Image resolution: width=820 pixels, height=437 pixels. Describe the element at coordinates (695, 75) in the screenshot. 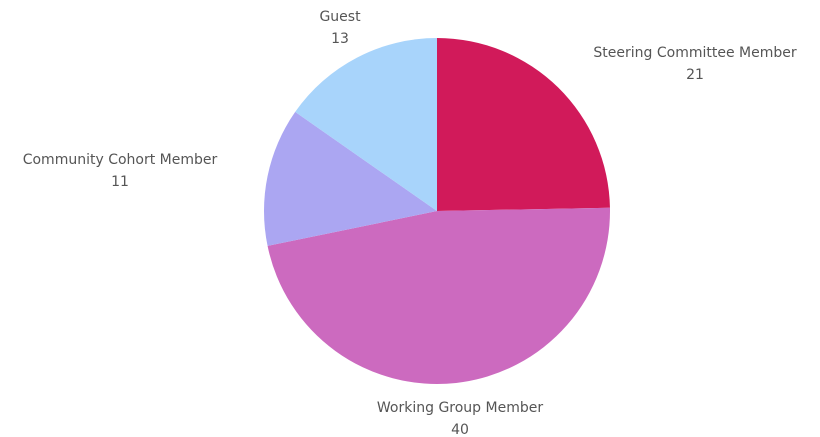

I see `slice-value: 21` at that location.